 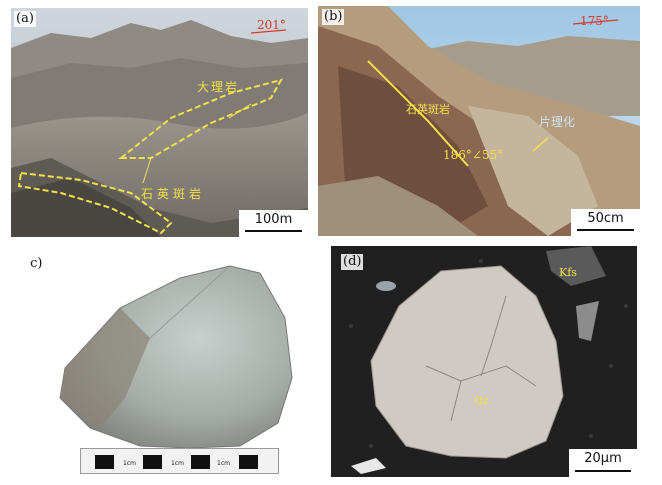 What do you see at coordinates (605, 218) in the screenshot?
I see `scale-bar-b-text: 50cm` at bounding box center [605, 218].